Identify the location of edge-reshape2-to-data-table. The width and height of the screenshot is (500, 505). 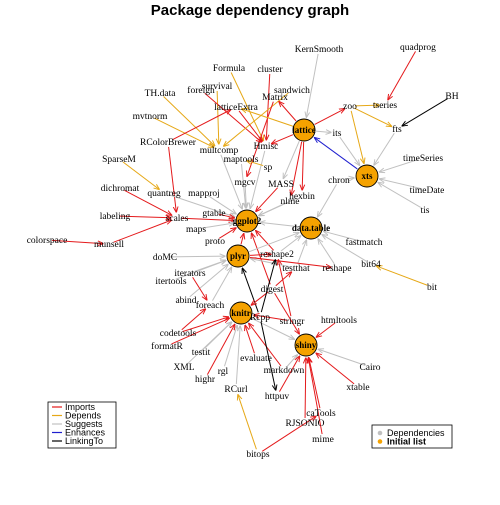
(290, 244).